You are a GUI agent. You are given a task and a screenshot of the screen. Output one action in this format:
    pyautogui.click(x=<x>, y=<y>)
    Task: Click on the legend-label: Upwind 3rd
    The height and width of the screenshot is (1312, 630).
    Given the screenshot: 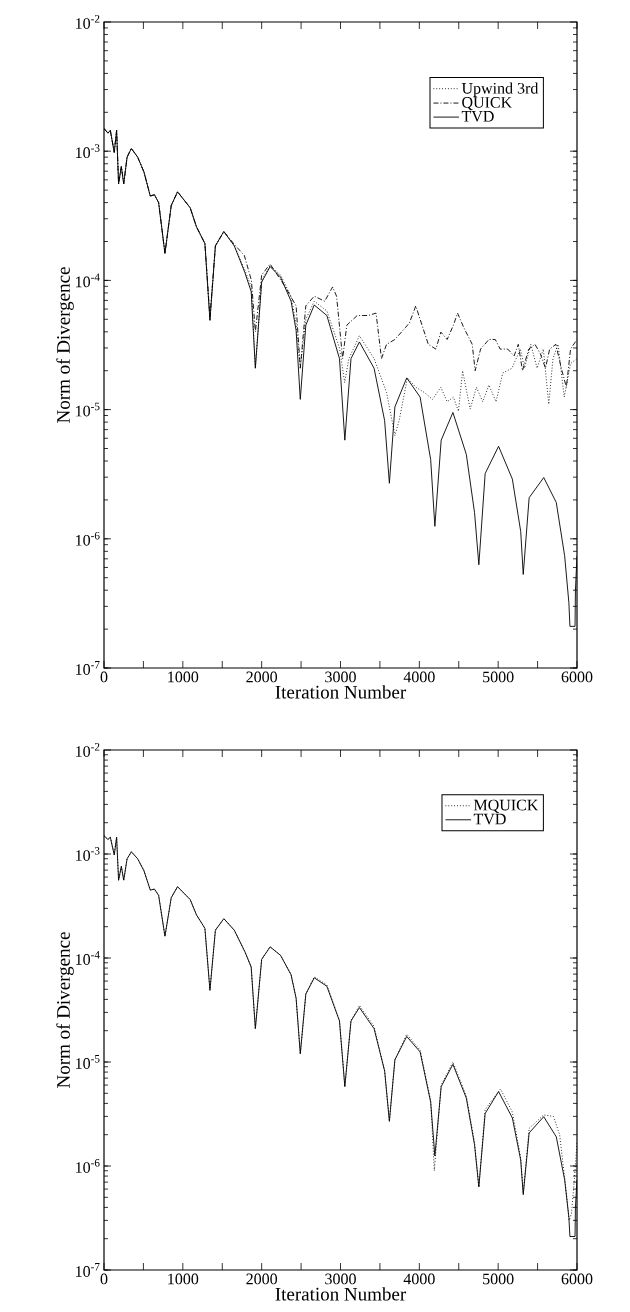 What is the action you would take?
    pyautogui.click(x=500, y=89)
    